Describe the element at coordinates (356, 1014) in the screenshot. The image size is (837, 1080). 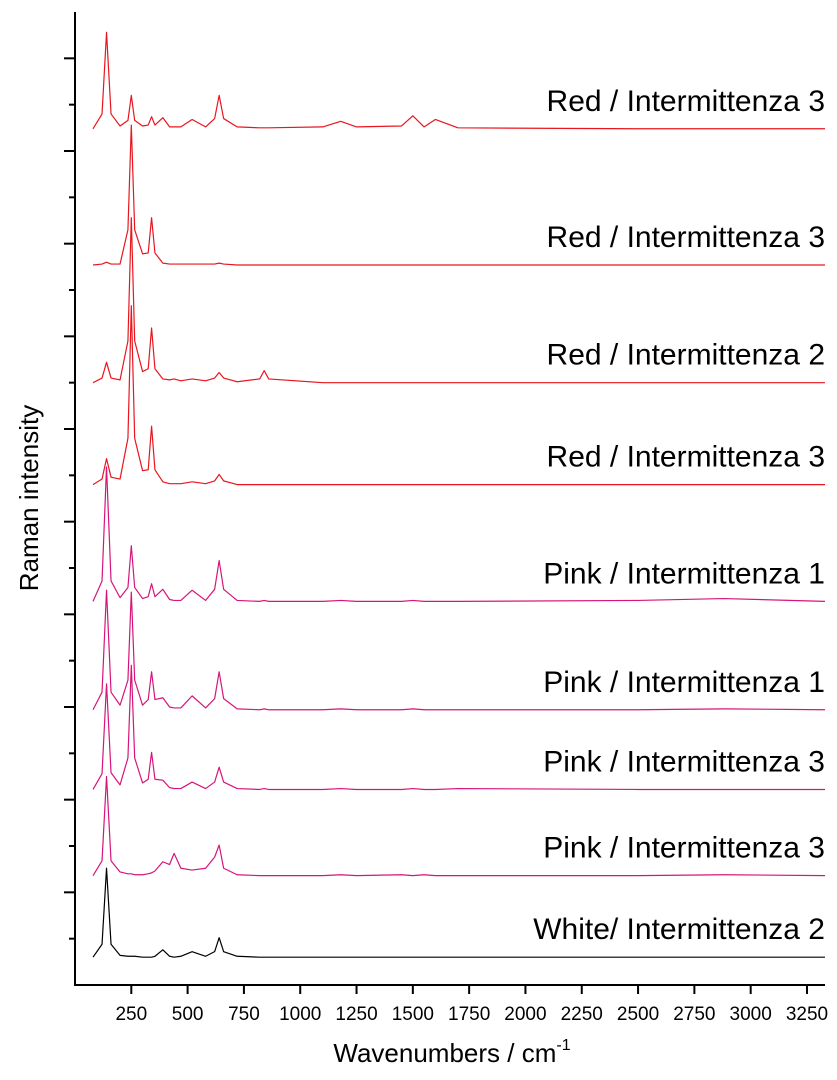
I see `x-tick-label: 1250` at that location.